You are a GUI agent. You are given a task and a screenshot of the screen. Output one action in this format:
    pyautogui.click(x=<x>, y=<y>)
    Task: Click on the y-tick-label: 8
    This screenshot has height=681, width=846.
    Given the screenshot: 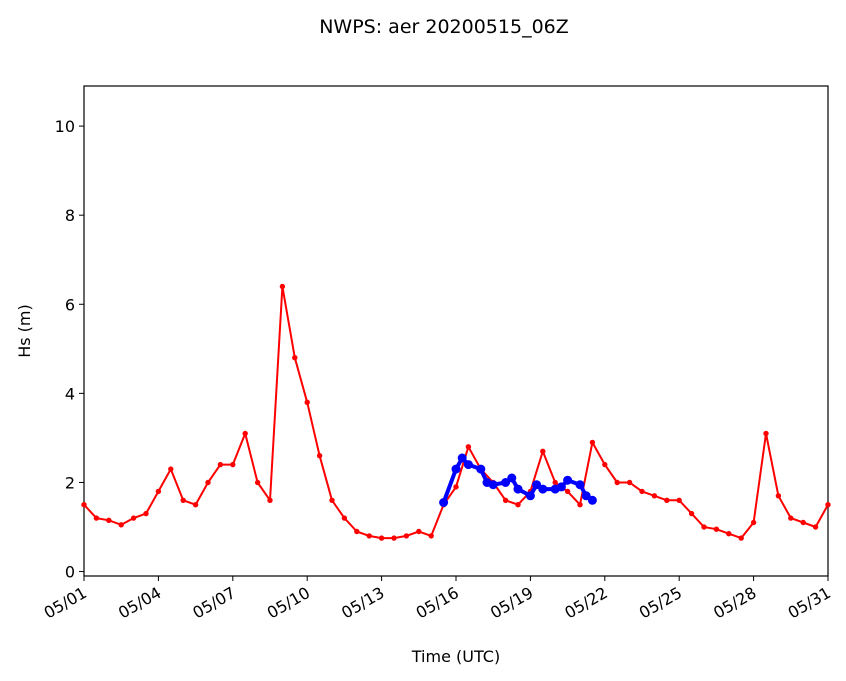 What is the action you would take?
    pyautogui.click(x=70, y=215)
    